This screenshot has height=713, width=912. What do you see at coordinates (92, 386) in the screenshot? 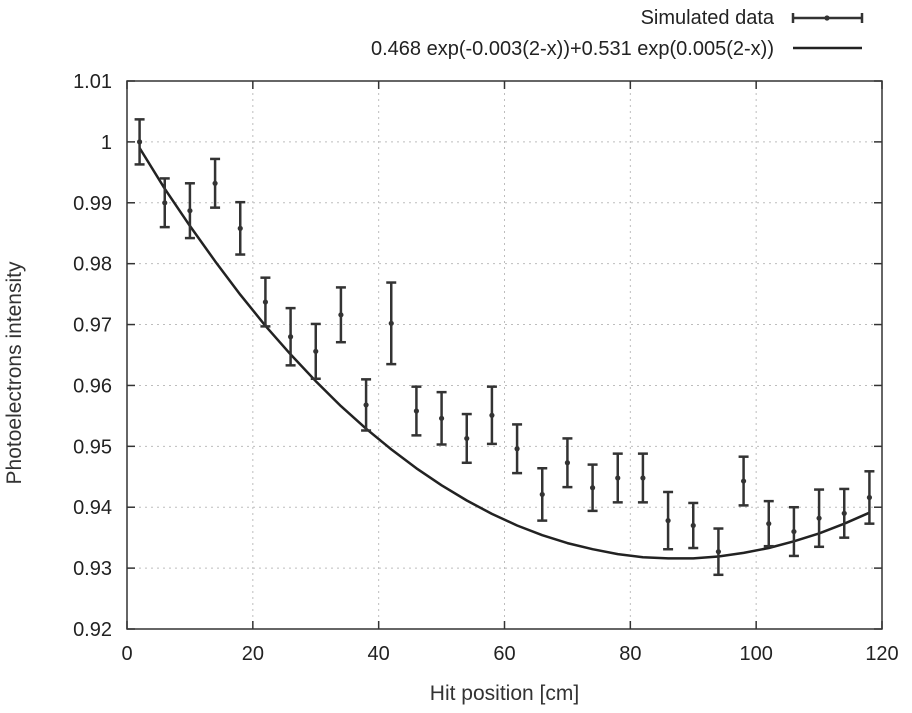
I see `y-tick-label: 0.96` at bounding box center [92, 386].